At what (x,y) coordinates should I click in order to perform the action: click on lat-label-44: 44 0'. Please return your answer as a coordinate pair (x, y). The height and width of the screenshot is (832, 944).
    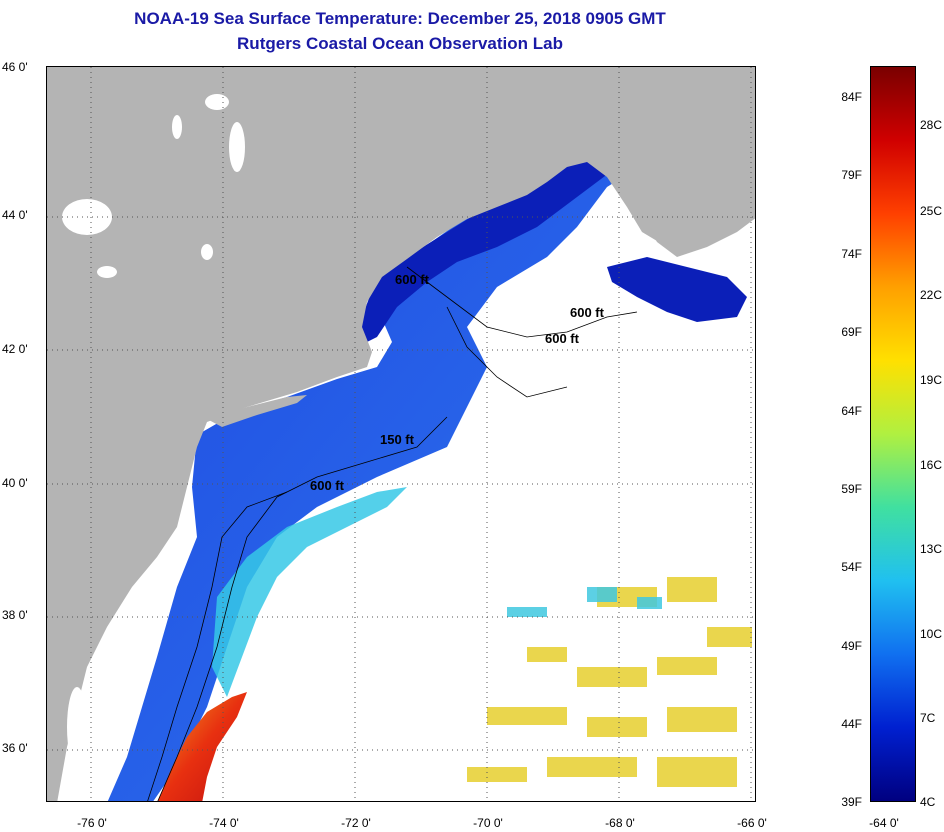
    Looking at the image, I should click on (15, 215).